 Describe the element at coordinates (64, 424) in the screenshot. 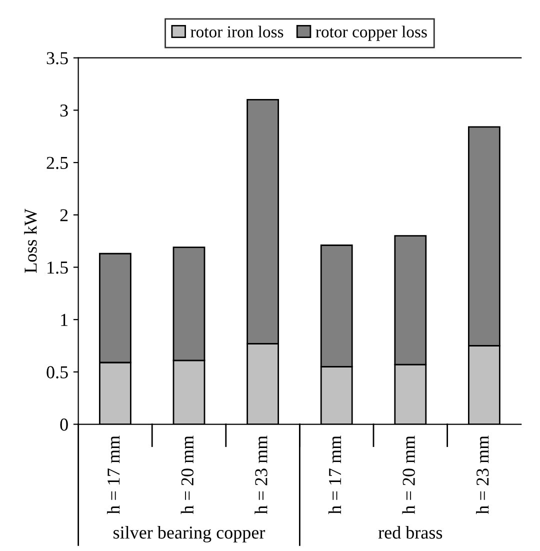

I see `y-tick-label: 0` at that location.